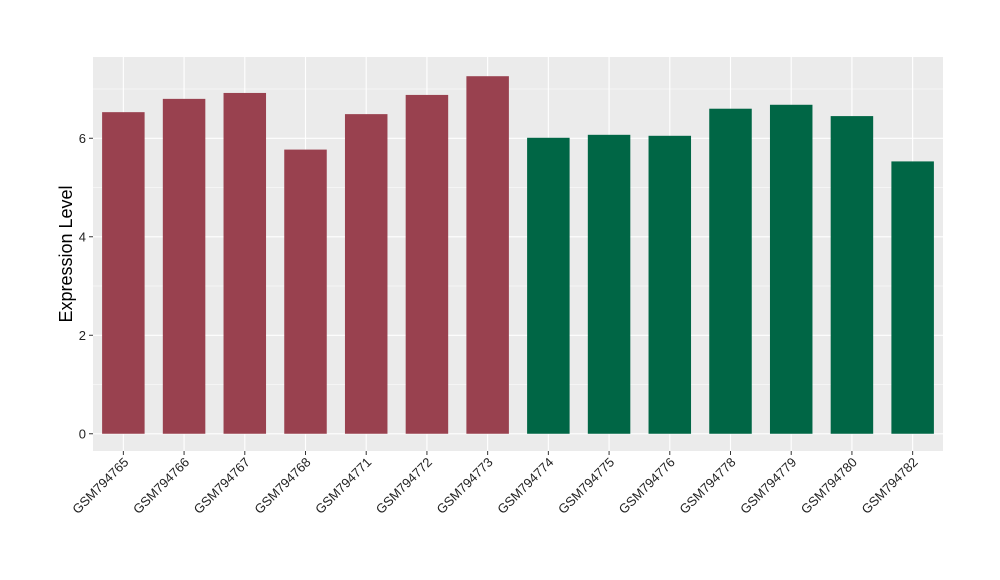  Describe the element at coordinates (548, 285) in the screenshot. I see `bar-GSM794774` at that location.